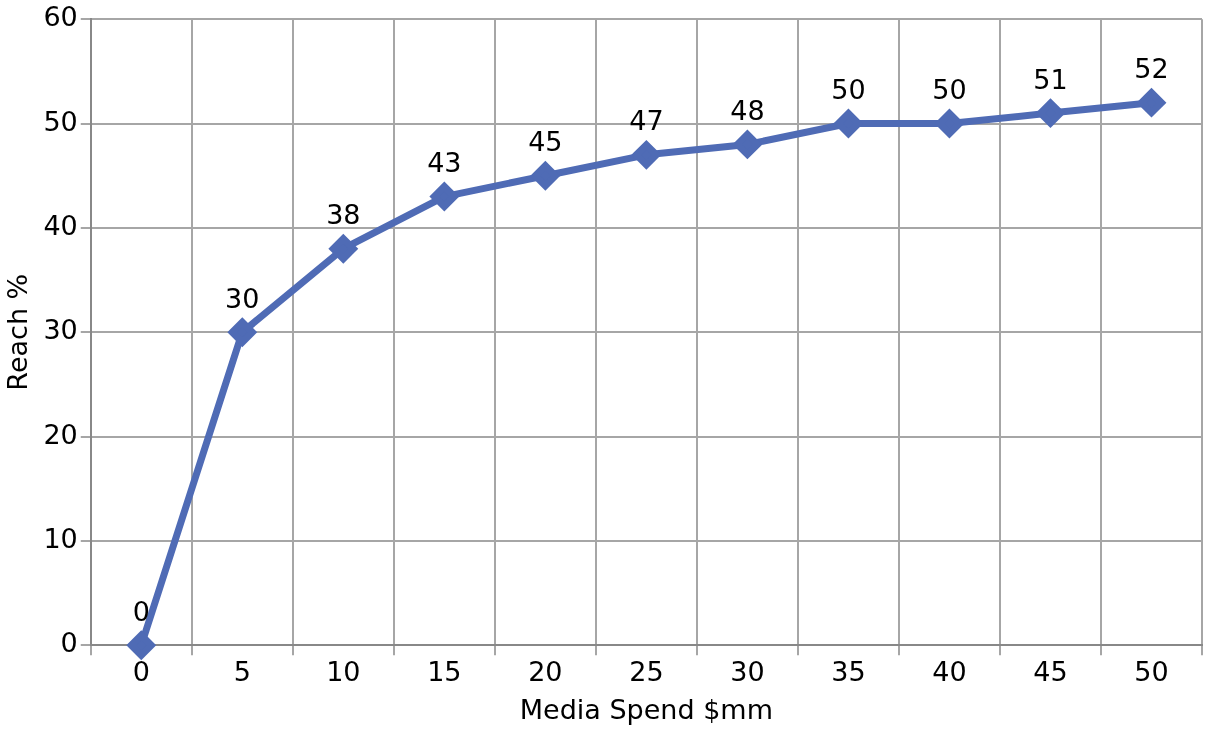 The image size is (1219, 730). I want to click on y-tick-label: 60, so click(60, 17).